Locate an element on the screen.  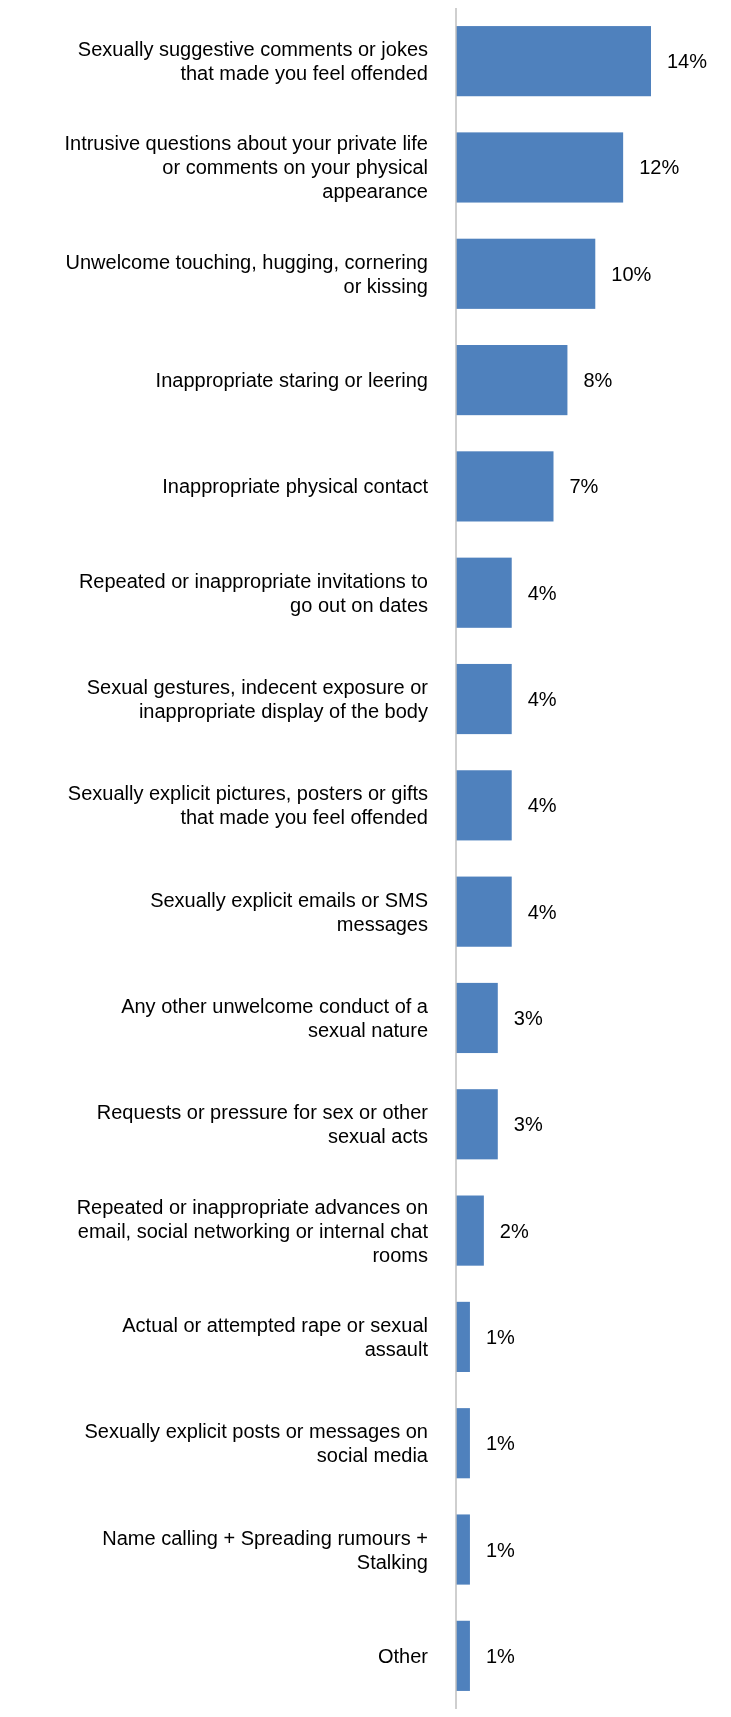
y-tick-label: Requests or pressure for sex or other sexual acts is located at coordinates (262, 1124).